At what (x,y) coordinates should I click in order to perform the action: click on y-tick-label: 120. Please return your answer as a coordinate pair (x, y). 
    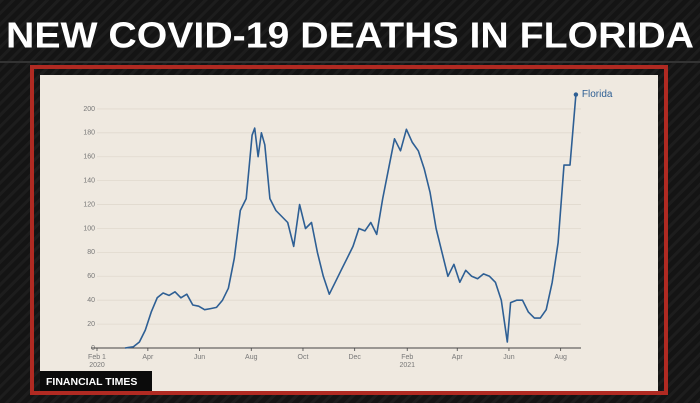
    Looking at the image, I should click on (89, 204).